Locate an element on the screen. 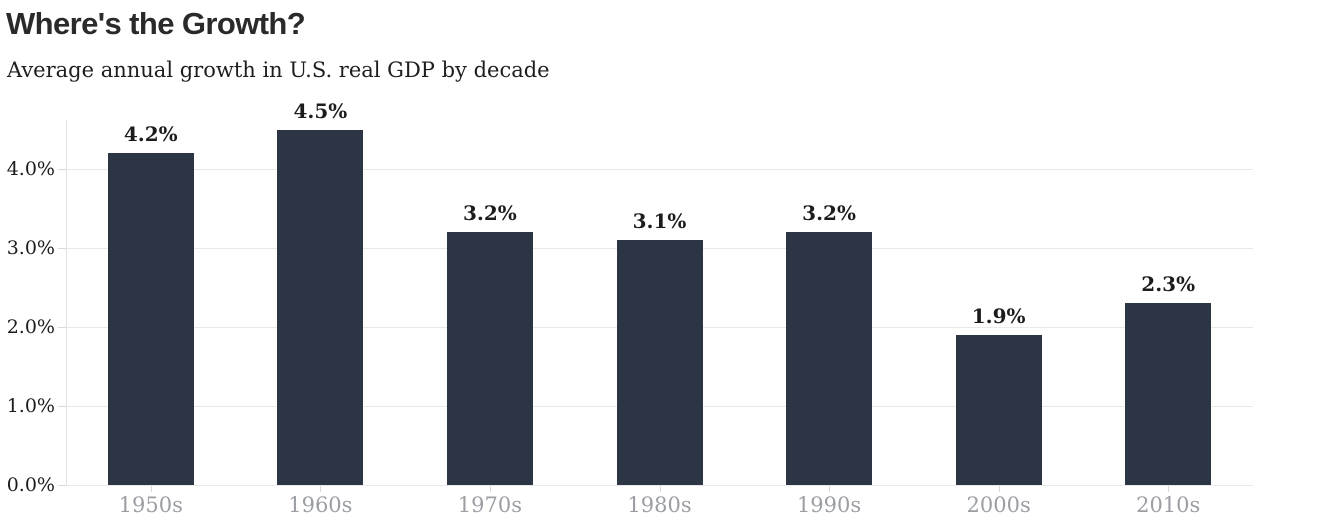 This screenshot has height=530, width=1324. y-axis-label: 4.0% is located at coordinates (30, 169).